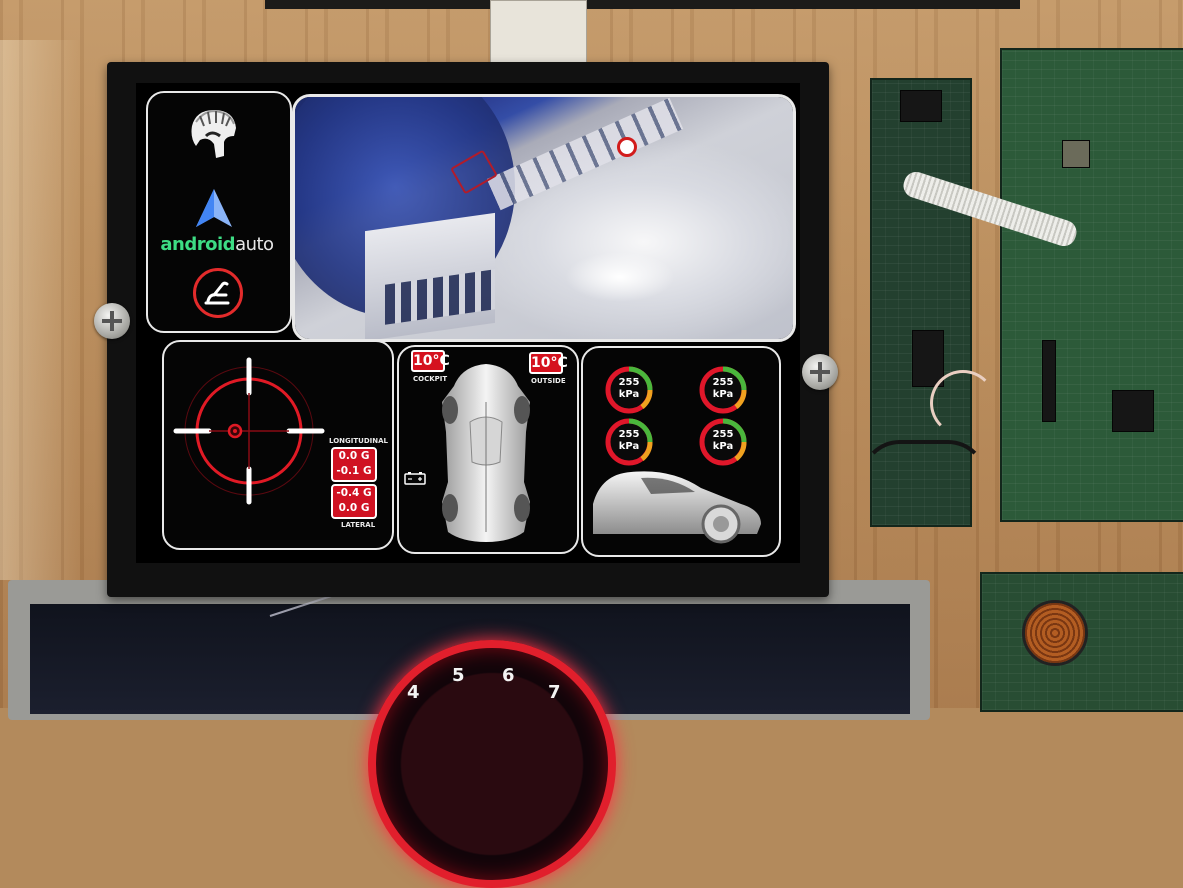  What do you see at coordinates (677, 507) in the screenshot?
I see `car-side-view-icon` at bounding box center [677, 507].